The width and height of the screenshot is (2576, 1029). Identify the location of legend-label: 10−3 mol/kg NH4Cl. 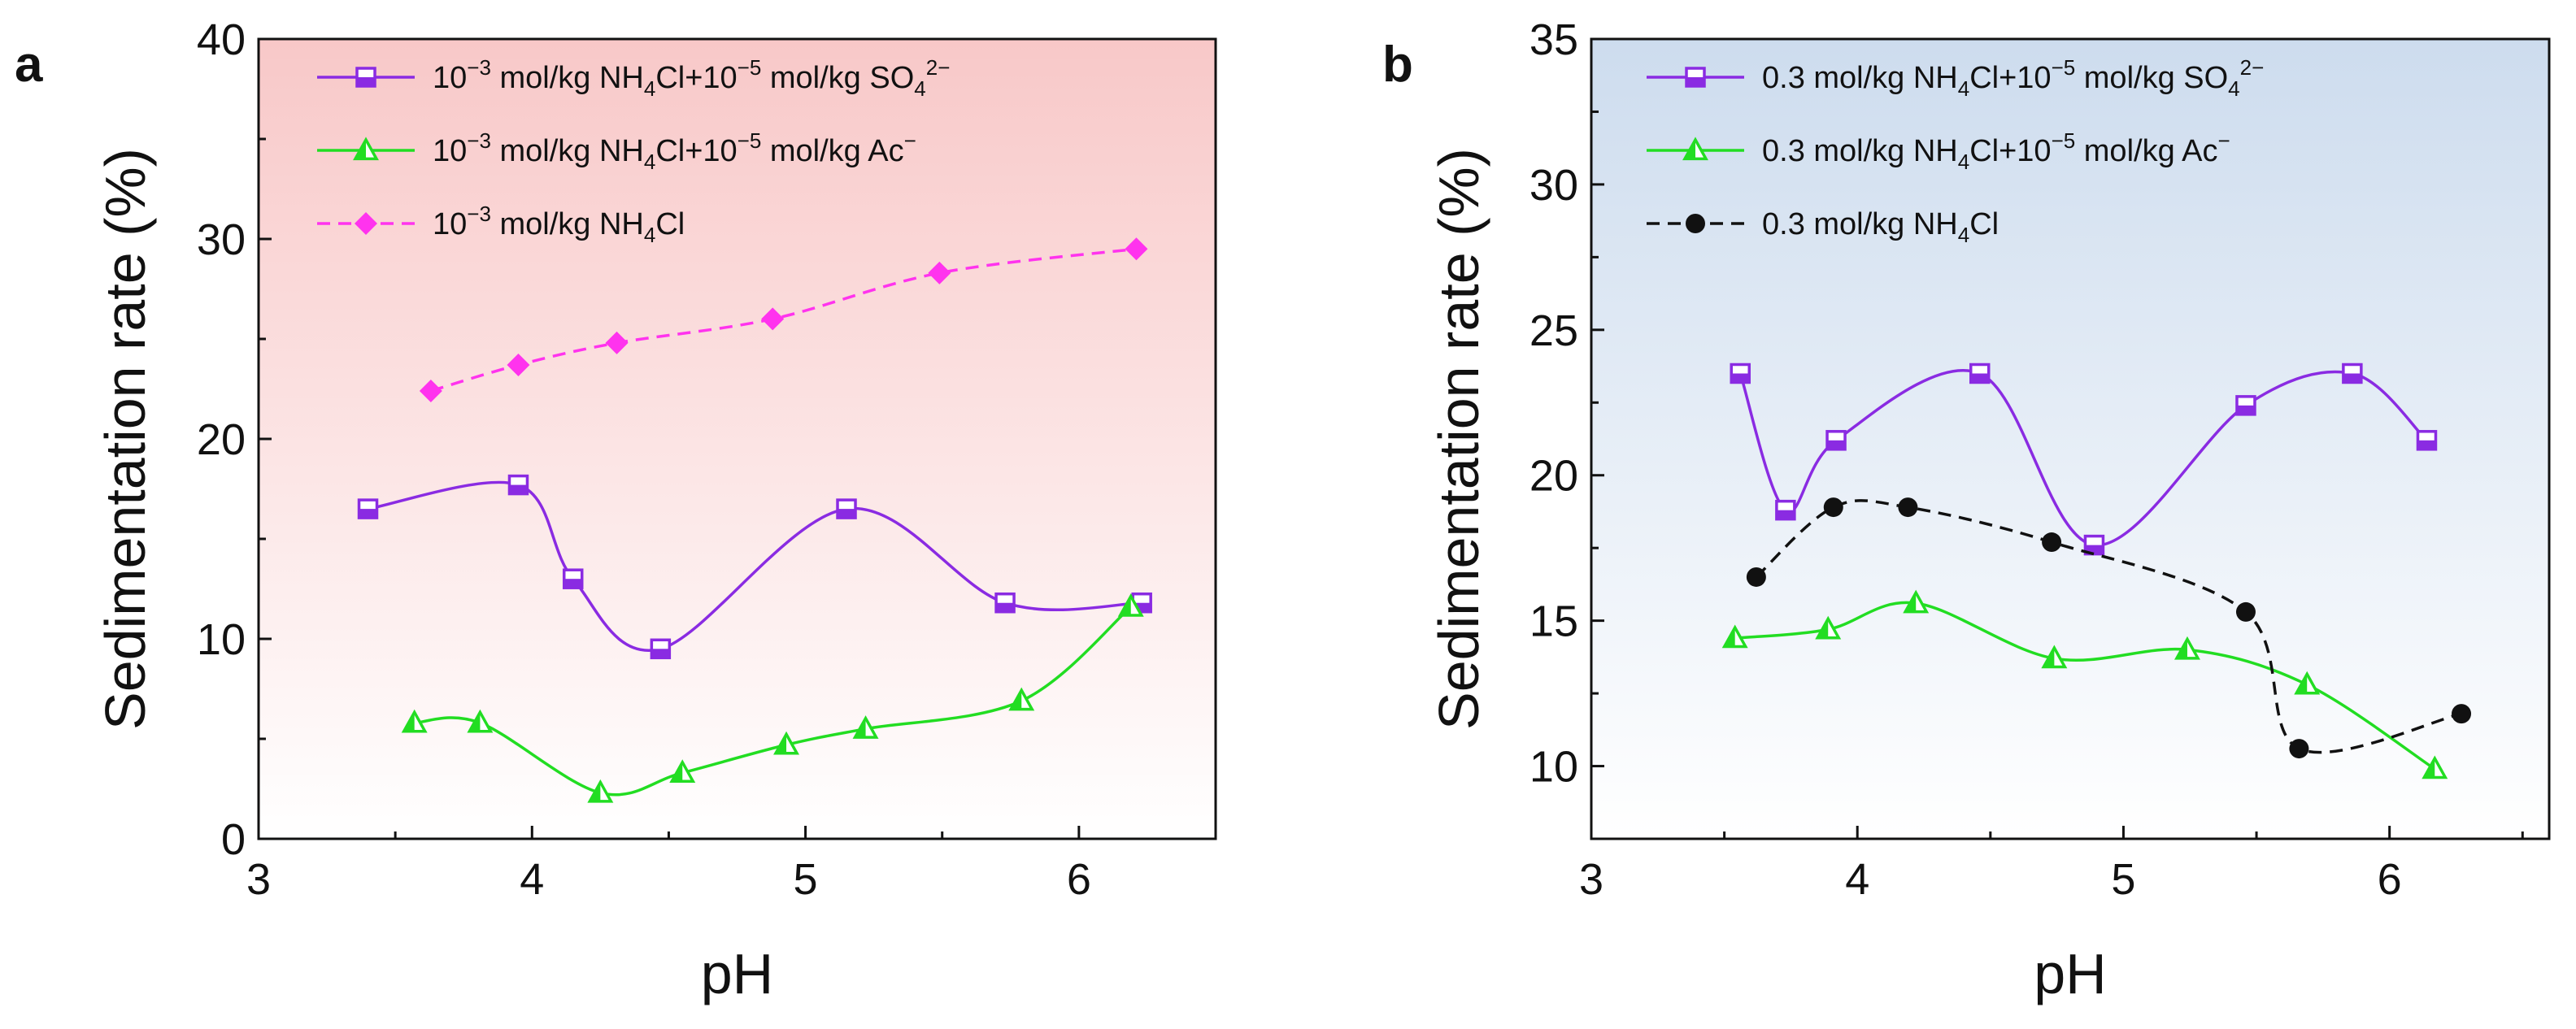
(559, 224).